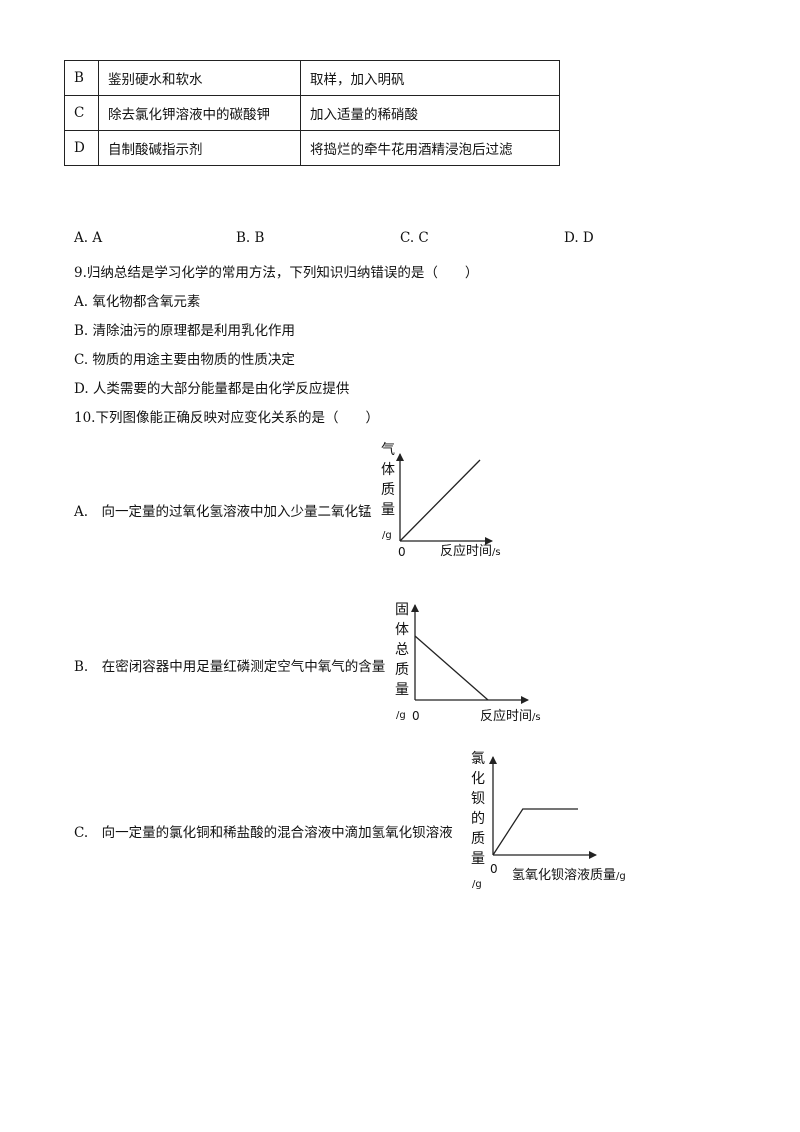 This screenshot has height=1132, width=800. I want to click on q9-option-b: B. 清除油污的原理都是利用乳化作用, so click(185, 331).